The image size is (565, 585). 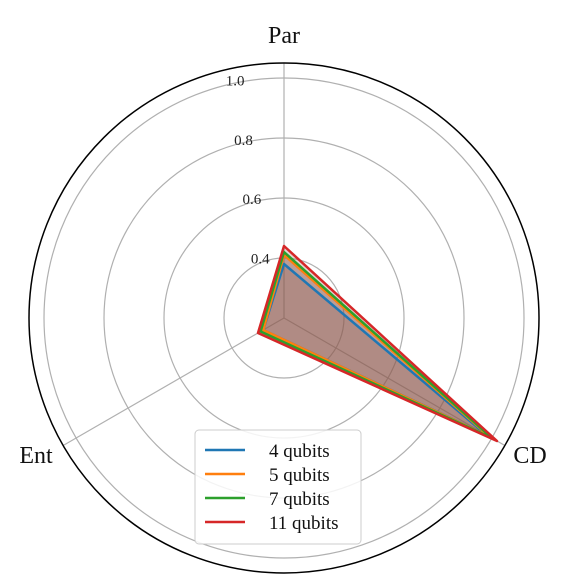 I want to click on axis-label-cd: CD, so click(x=529, y=456).